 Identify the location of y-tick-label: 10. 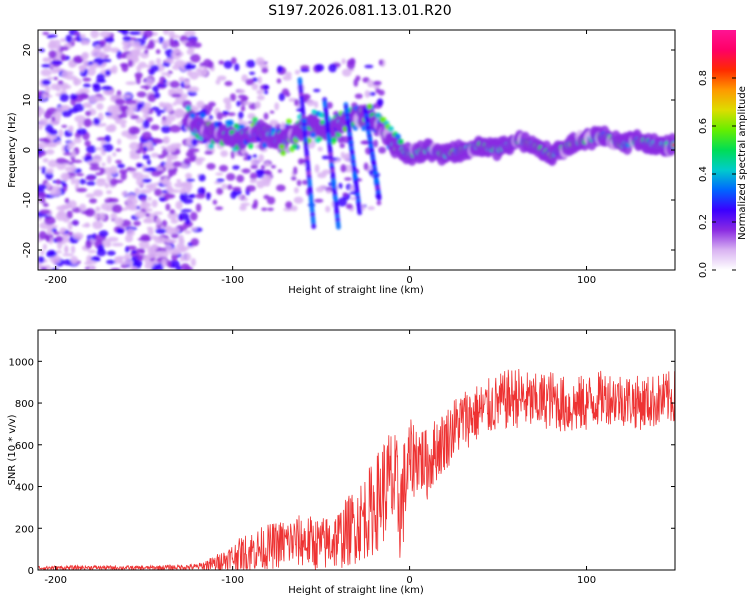
(27, 100).